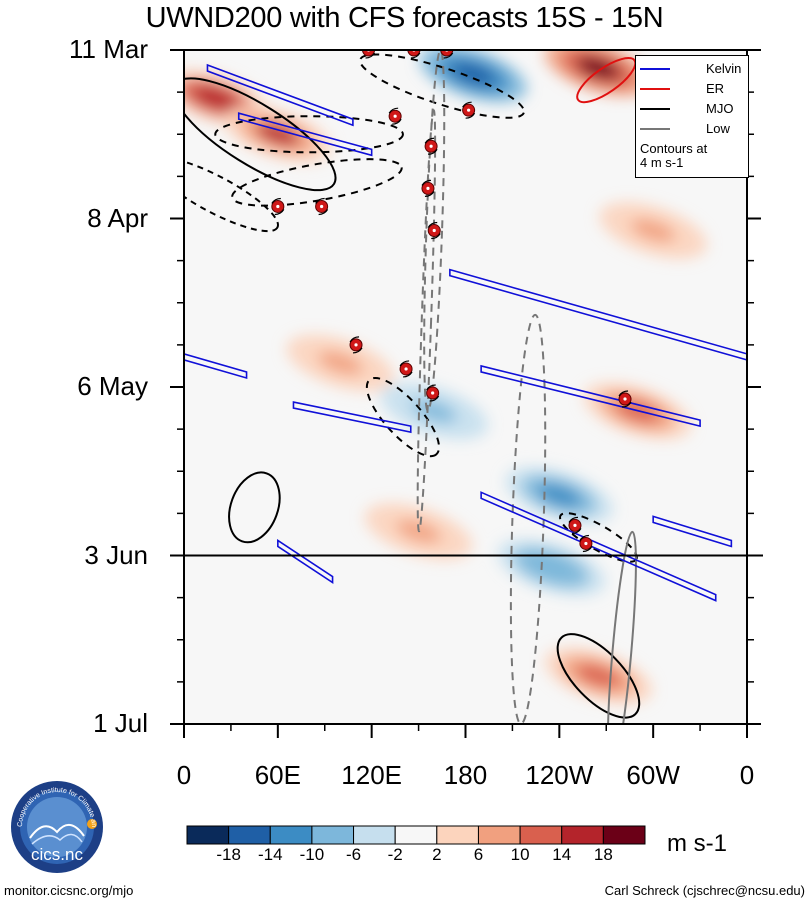 Image resolution: width=809 pixels, height=907 pixels. Describe the element at coordinates (603, 854) in the screenshot. I see `colorbar-tick-label: 18` at that location.